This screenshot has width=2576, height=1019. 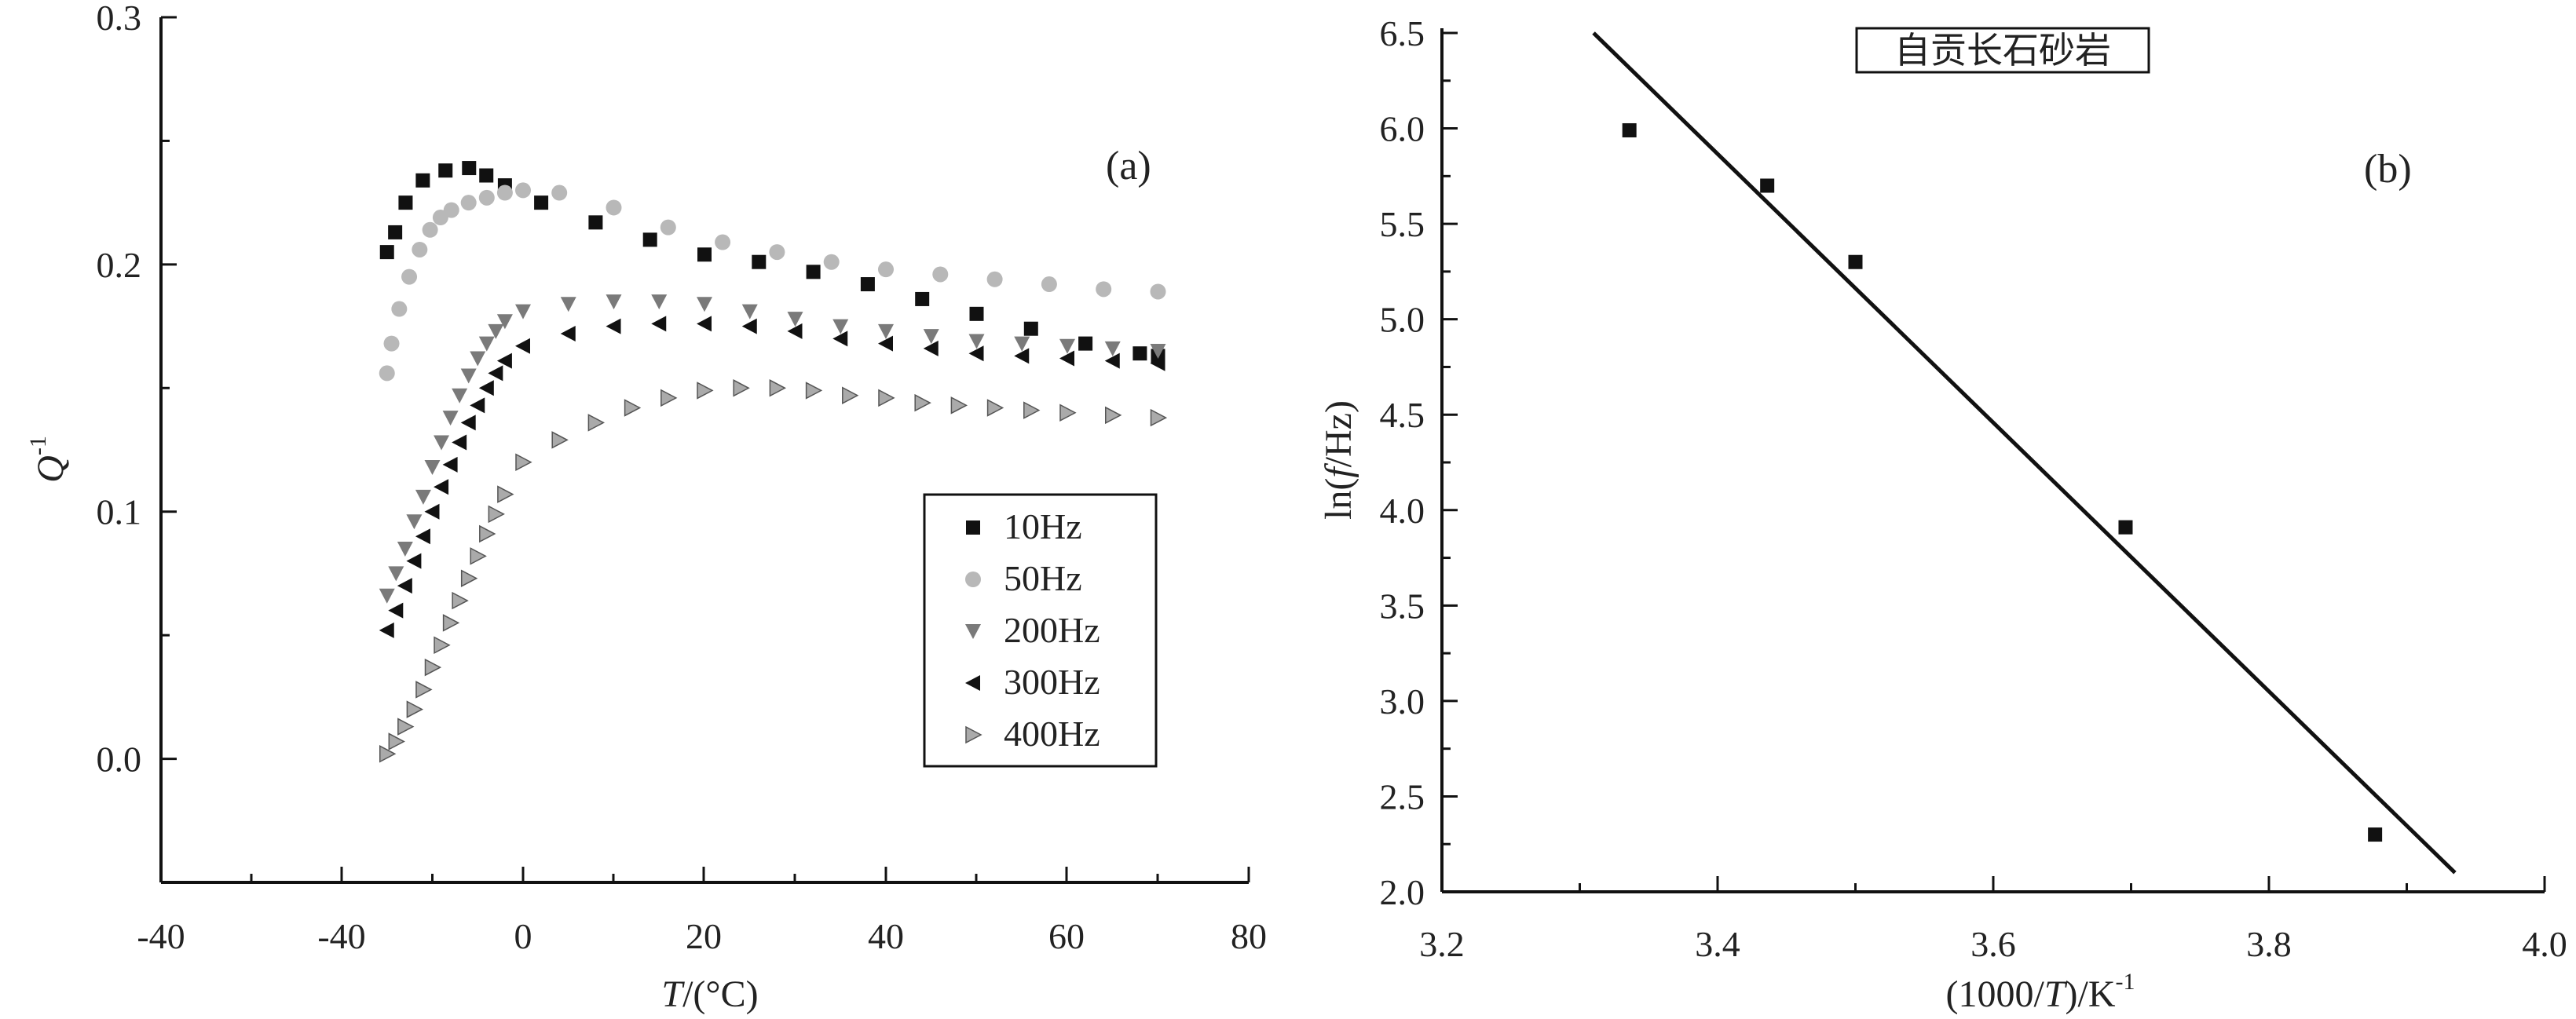 What do you see at coordinates (973, 631) in the screenshot?
I see `legend-marker-200hz` at bounding box center [973, 631].